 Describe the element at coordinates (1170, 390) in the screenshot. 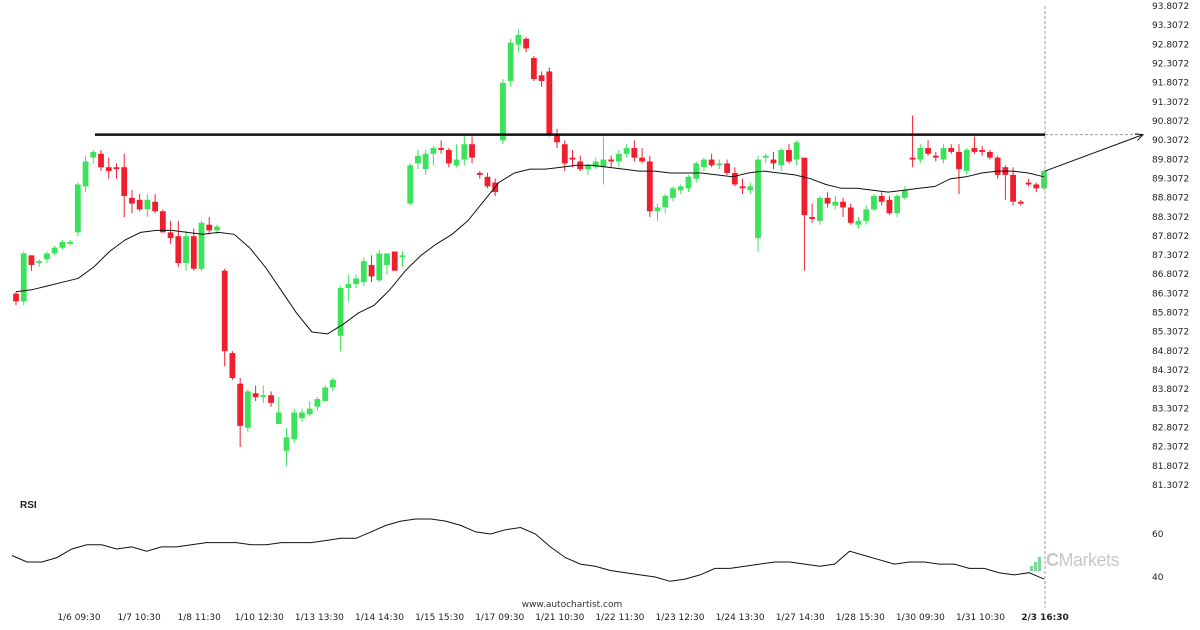

I see `price-tick-label: 83.8072` at that location.